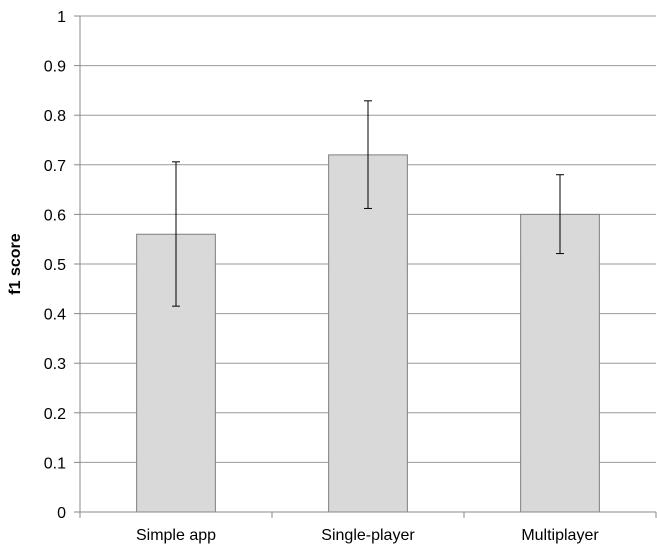  I want to click on y-tick-label: 0.8, so click(55, 116).